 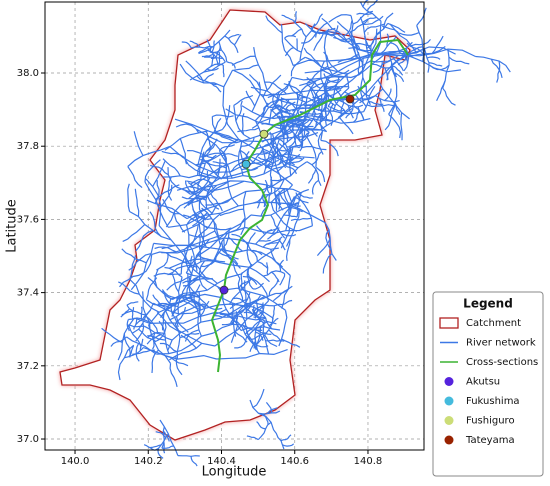 I want to click on x-tick-label: 140.4, so click(x=221, y=461).